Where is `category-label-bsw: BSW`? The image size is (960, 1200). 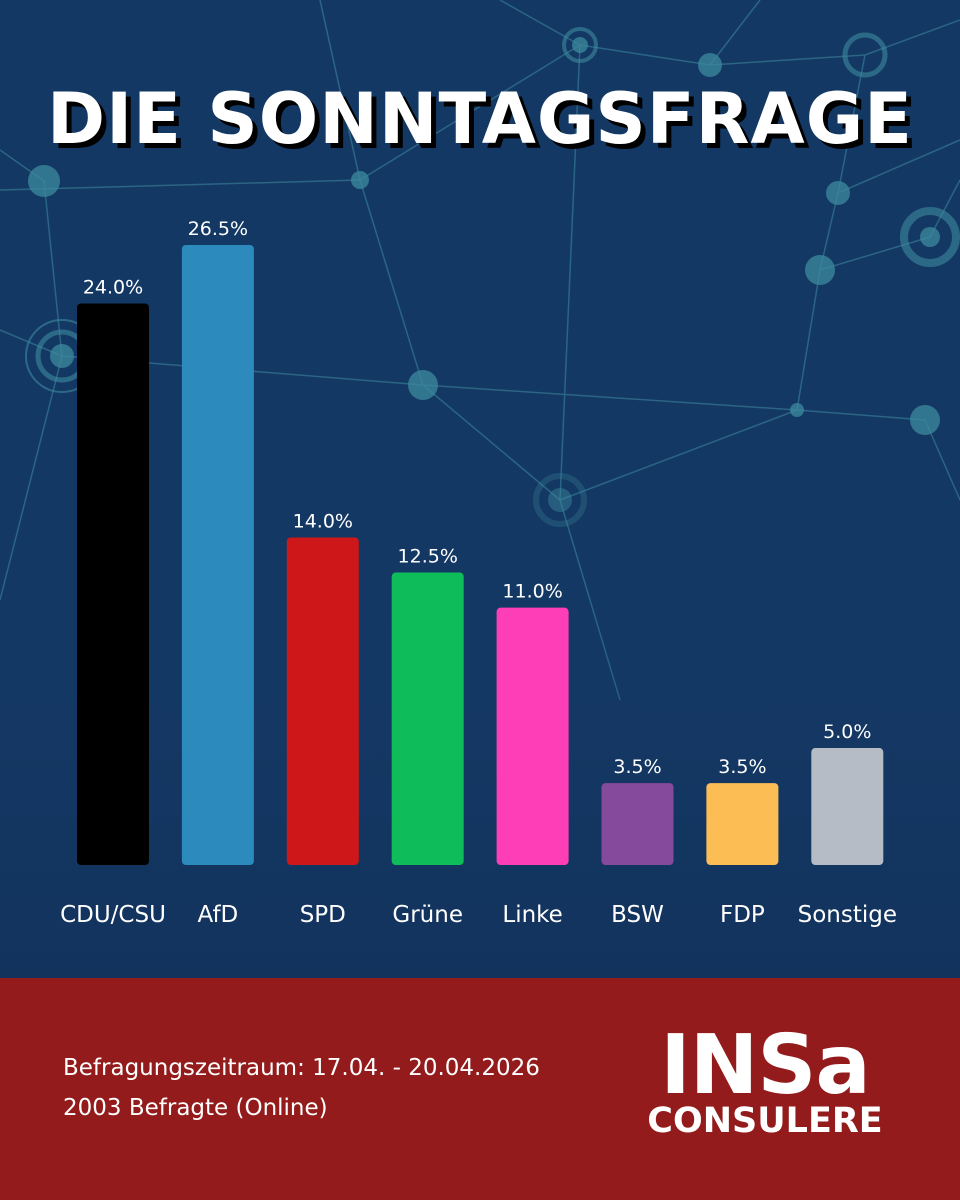
category-label-bsw: BSW is located at coordinates (637, 915).